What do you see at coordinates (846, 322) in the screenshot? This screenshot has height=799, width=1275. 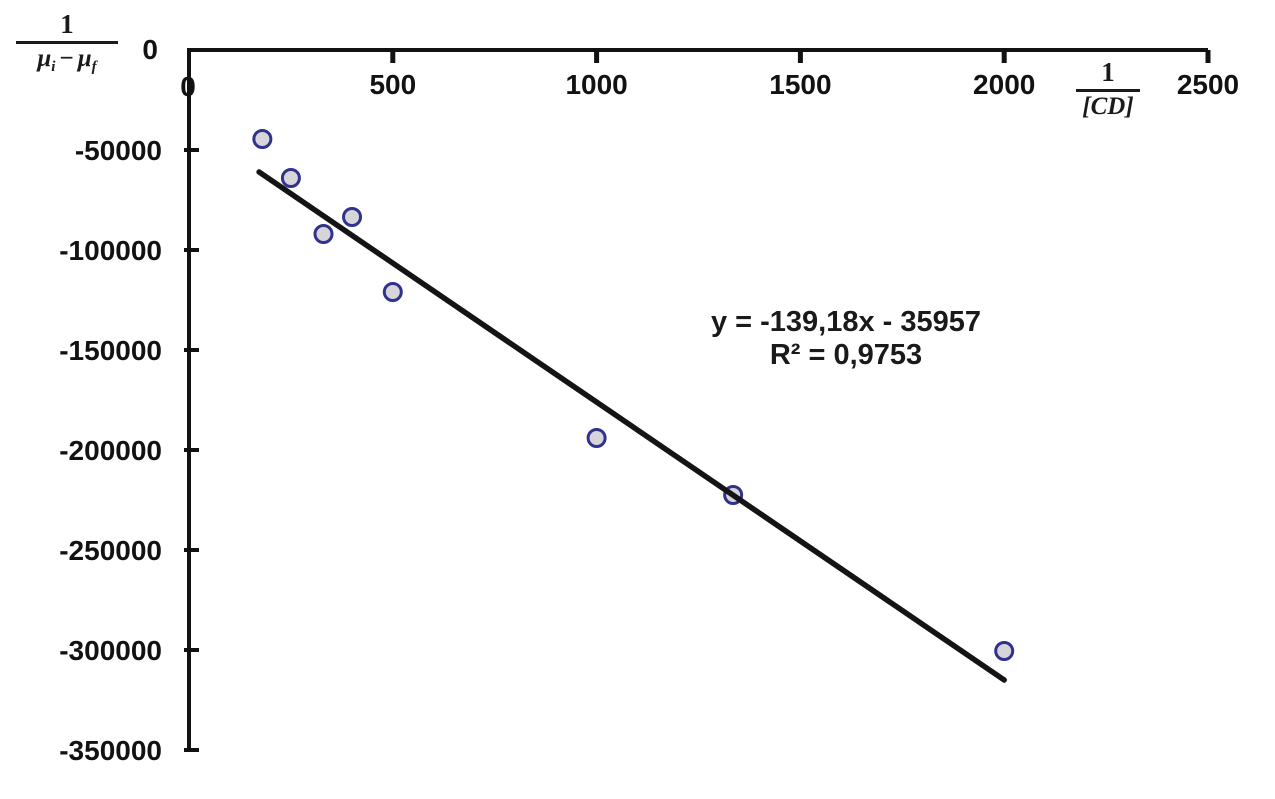 I see `trendline-equation: y = -139,18x - 35957` at bounding box center [846, 322].